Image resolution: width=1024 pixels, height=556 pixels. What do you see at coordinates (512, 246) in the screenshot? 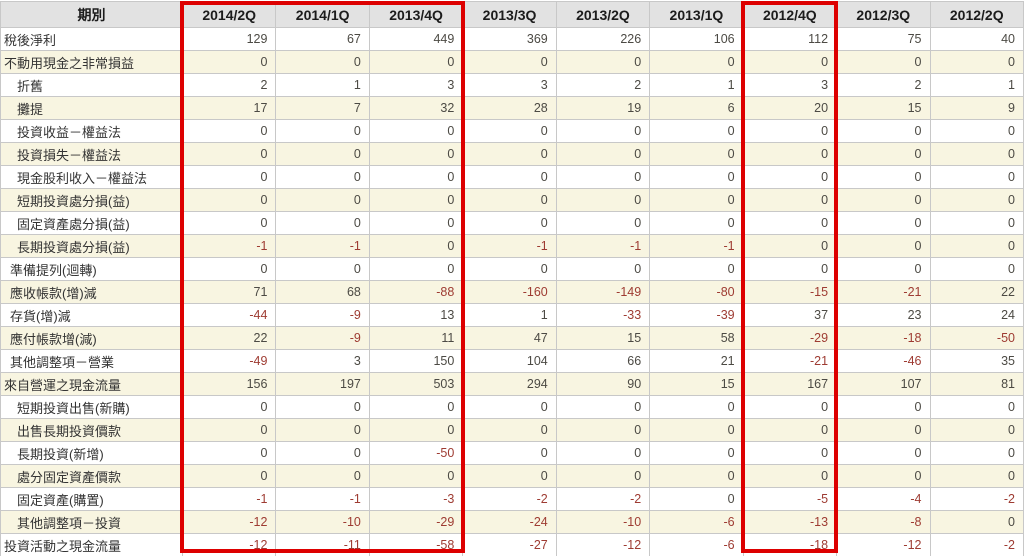
I see `table-row: 長期投資處分損(益) -1 -1 0 -1 -1 -1 0 0 0` at bounding box center [512, 246].